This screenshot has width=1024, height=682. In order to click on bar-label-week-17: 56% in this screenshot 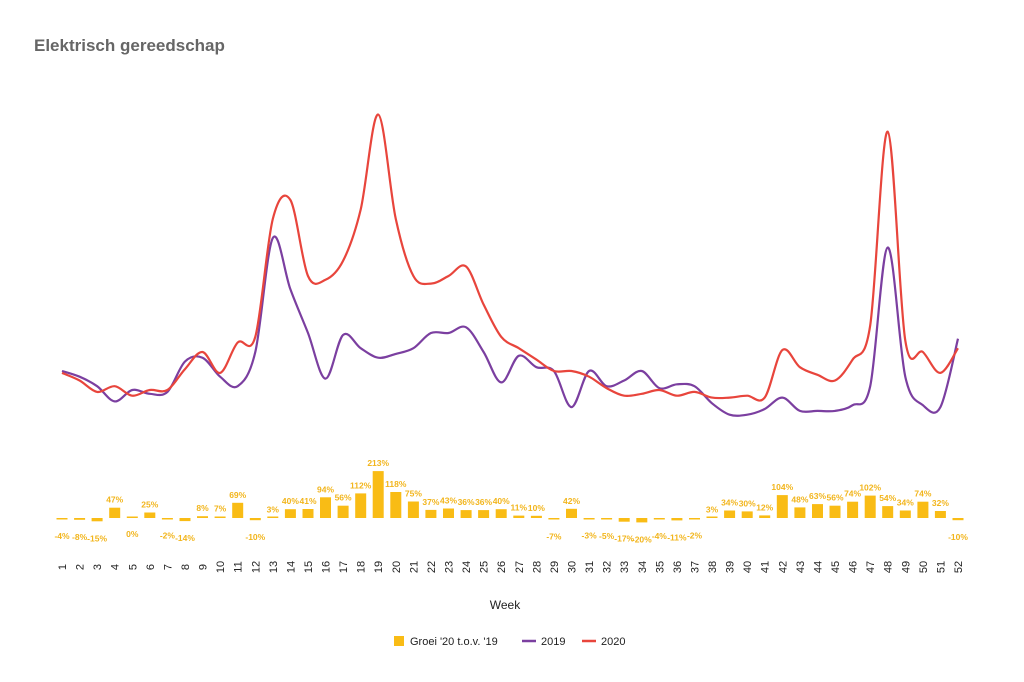, I will do `click(343, 498)`.